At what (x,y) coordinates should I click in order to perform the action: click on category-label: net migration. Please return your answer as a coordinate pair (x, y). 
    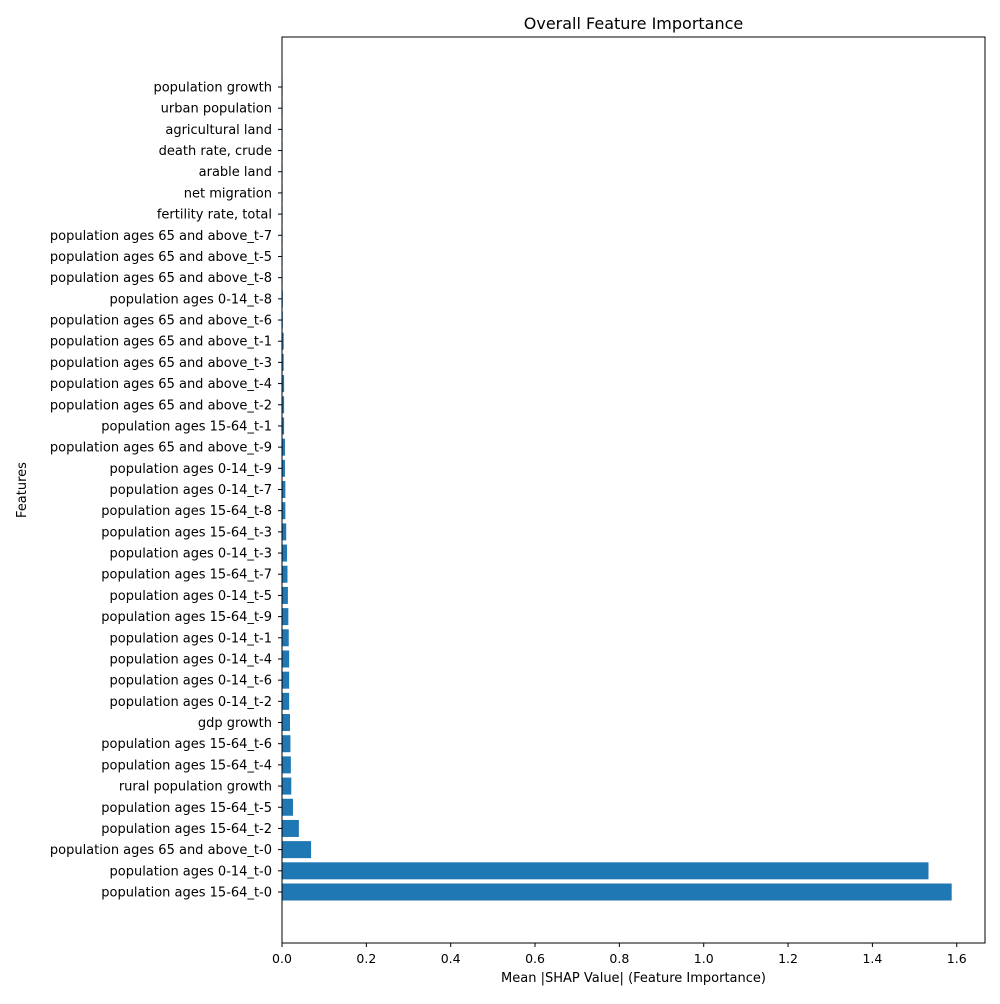
    Looking at the image, I should click on (228, 193).